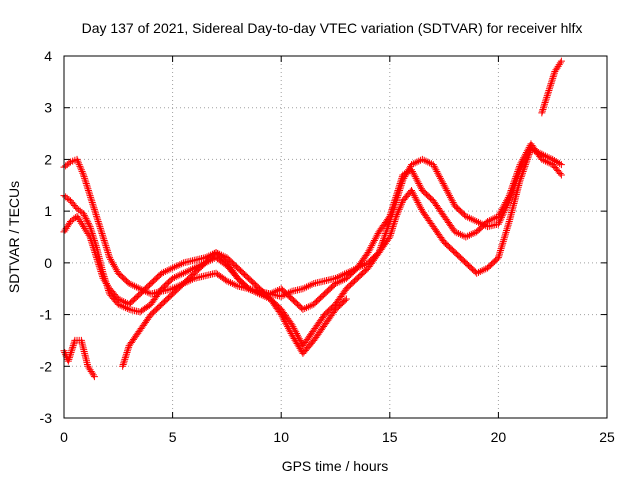  Describe the element at coordinates (46, 418) in the screenshot. I see `y-tick-label: -3` at that location.